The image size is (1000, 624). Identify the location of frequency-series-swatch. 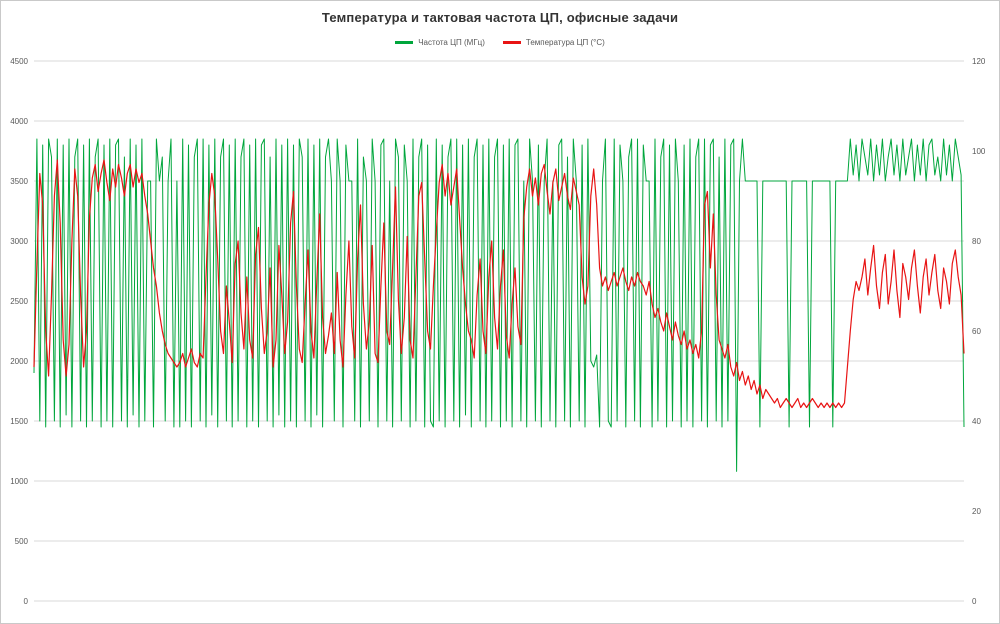
(404, 42).